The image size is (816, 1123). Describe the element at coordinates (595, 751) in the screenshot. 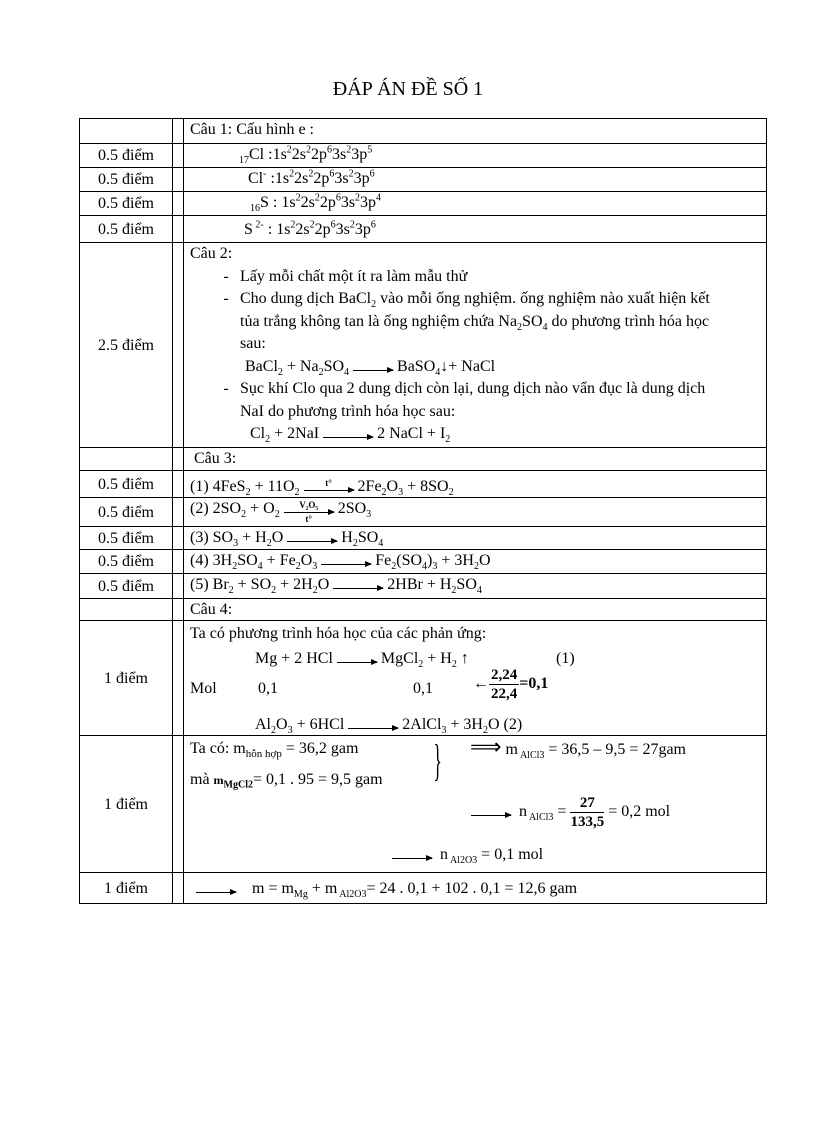

I see `result-mass: m AlCl3 = 36,5 – 9,5 = 27gam` at that location.